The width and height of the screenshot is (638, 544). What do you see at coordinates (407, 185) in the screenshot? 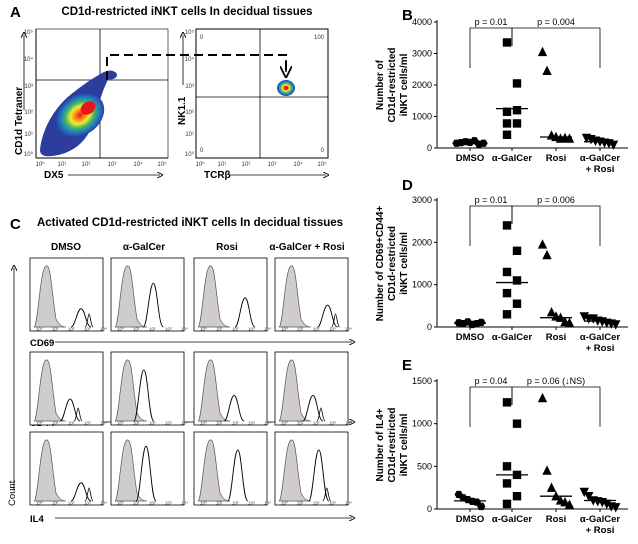
I see `panel-letter-d: D` at bounding box center [407, 185].